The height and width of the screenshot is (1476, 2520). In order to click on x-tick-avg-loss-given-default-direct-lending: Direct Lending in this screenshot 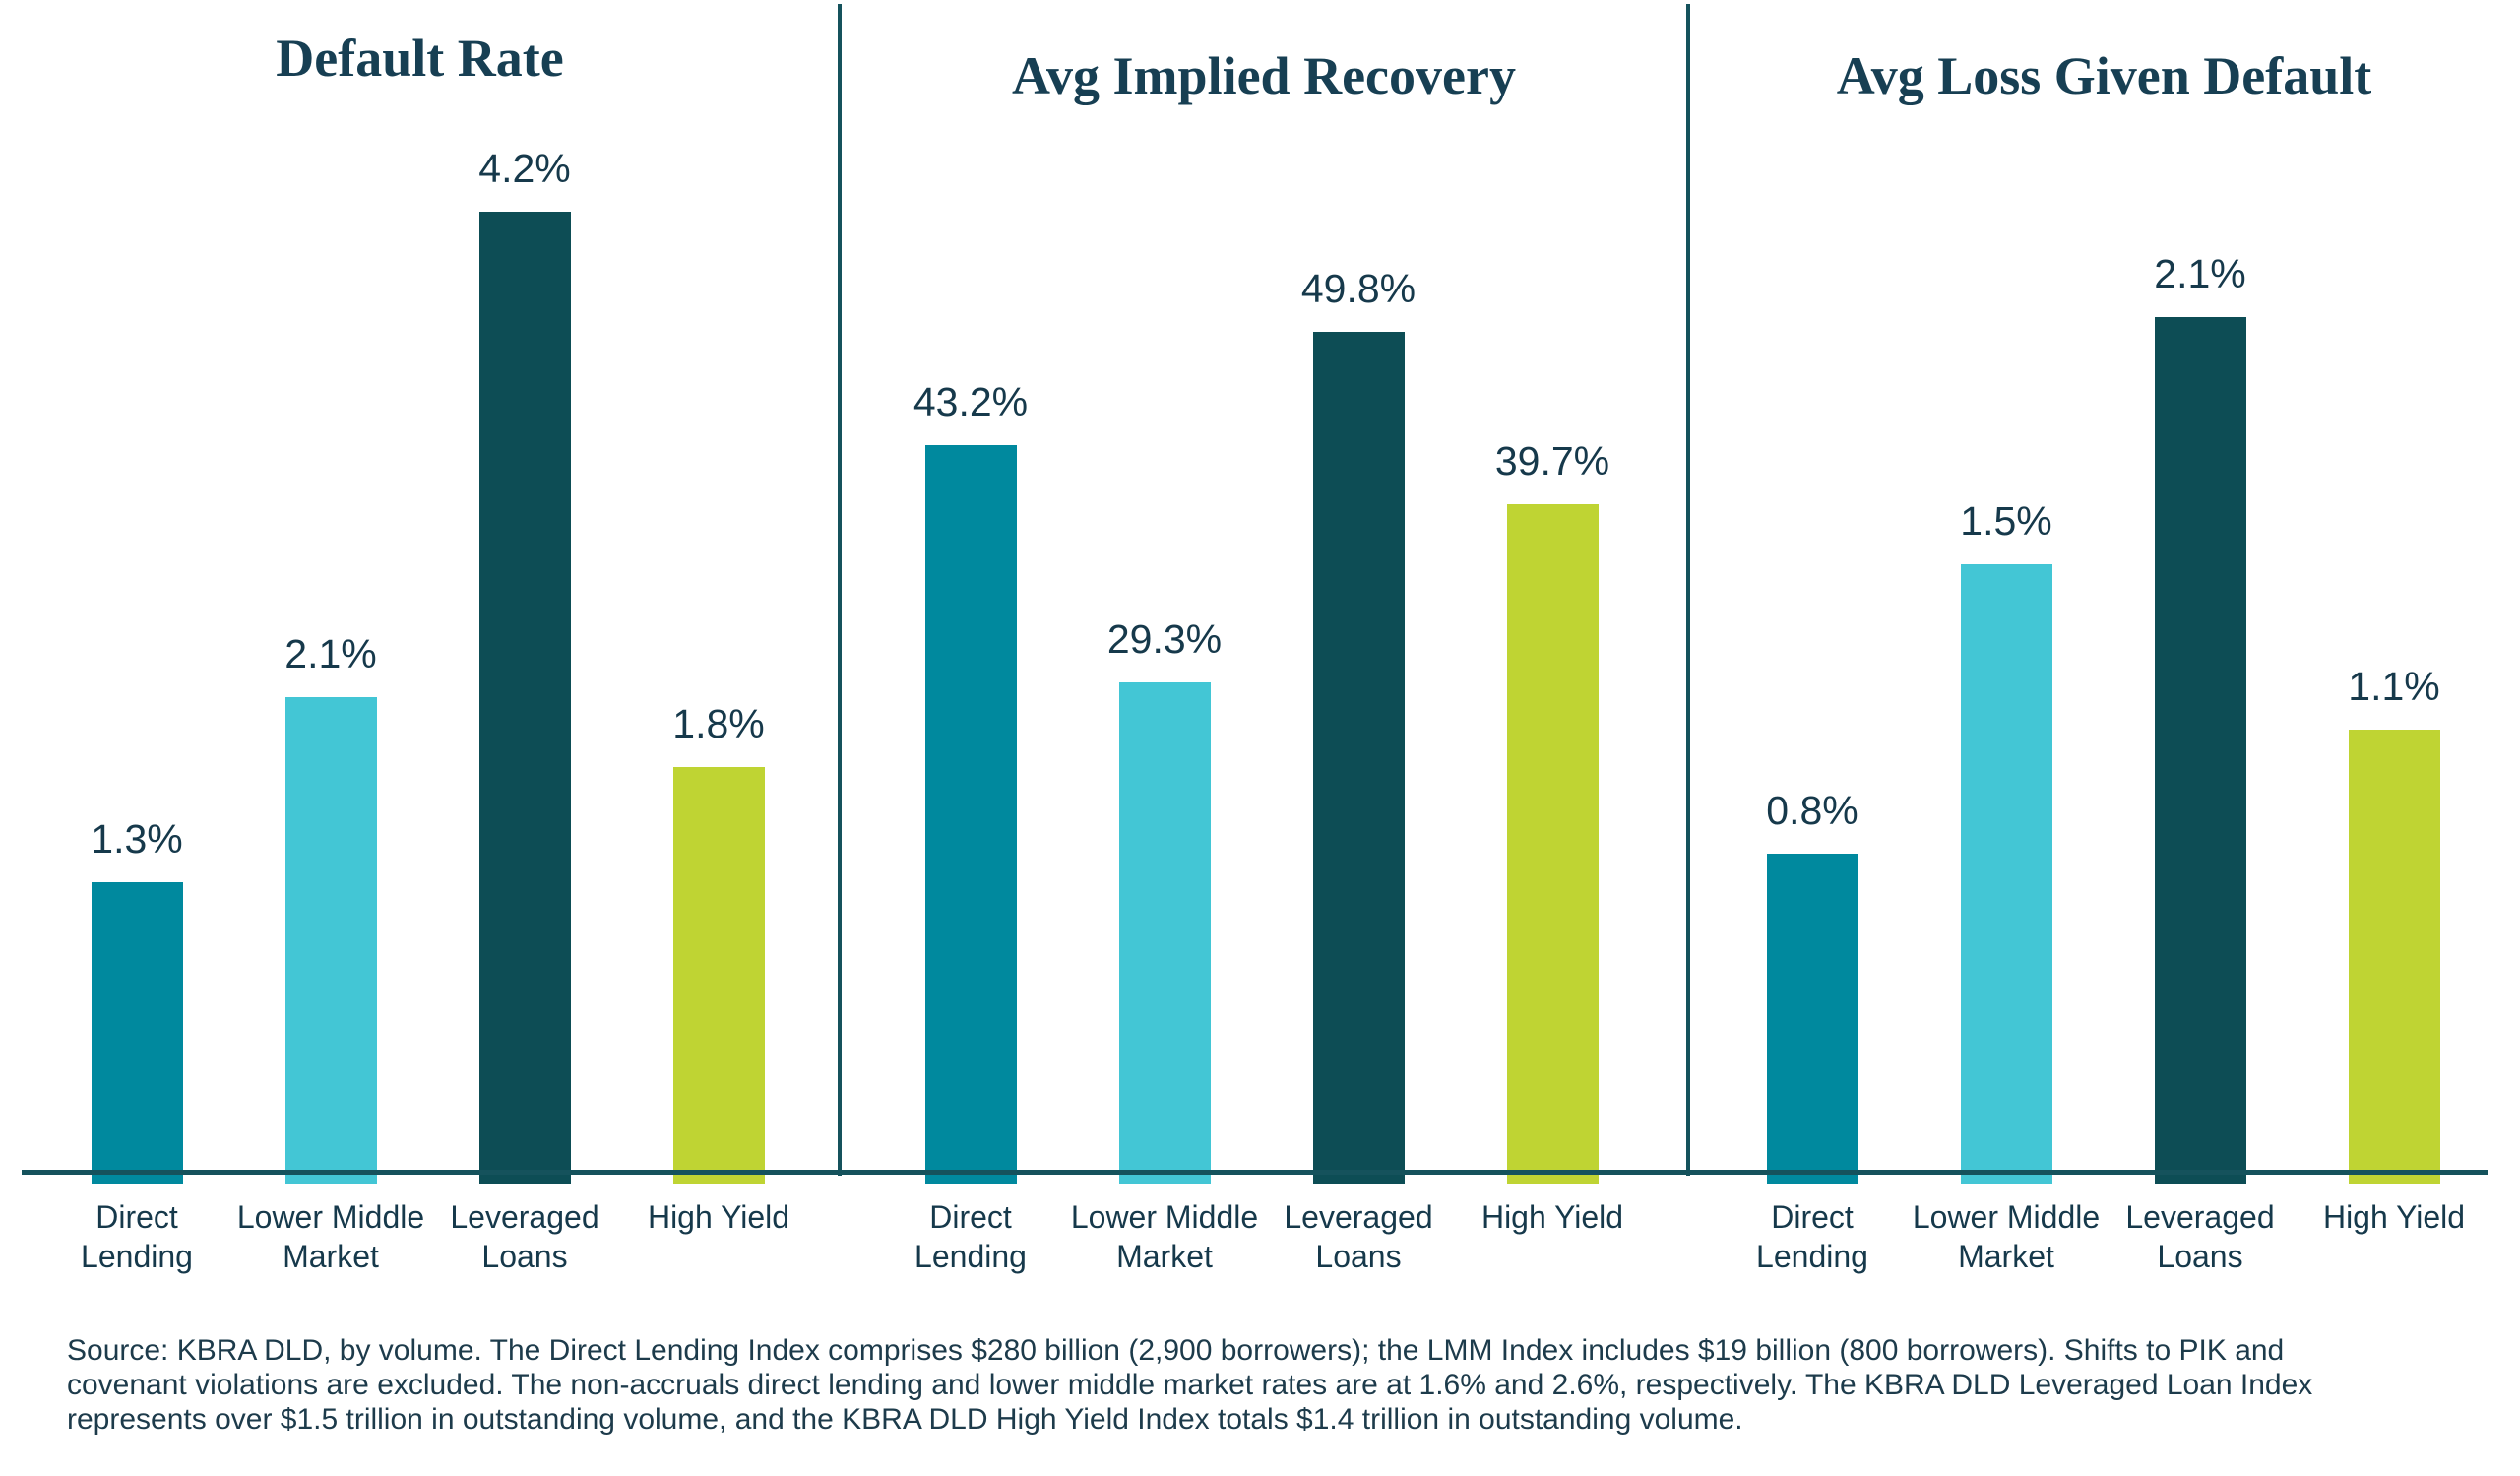, I will do `click(1812, 1236)`.